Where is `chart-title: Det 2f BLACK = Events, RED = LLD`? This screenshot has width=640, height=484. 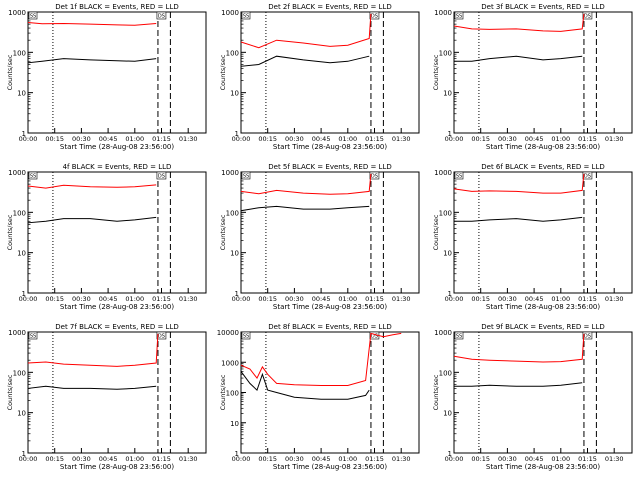
chart-title: Det 2f BLACK = Events, RED = LLD is located at coordinates (329, 7).